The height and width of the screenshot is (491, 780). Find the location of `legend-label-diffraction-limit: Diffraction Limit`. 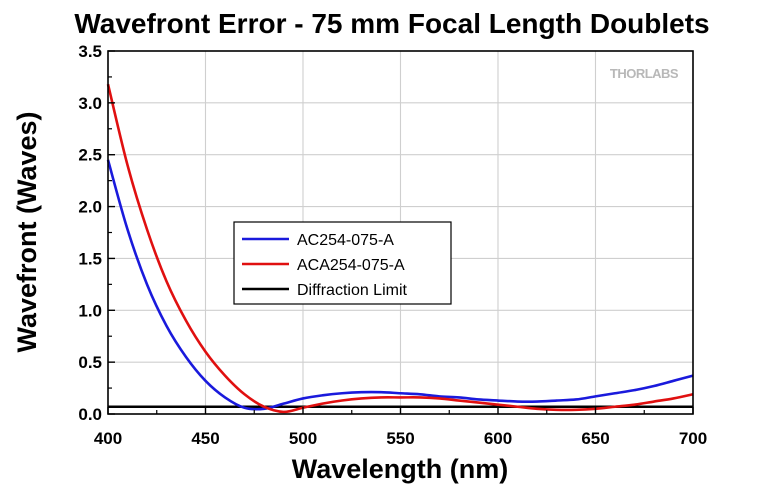

legend-label-diffraction-limit: Diffraction Limit is located at coordinates (352, 290).